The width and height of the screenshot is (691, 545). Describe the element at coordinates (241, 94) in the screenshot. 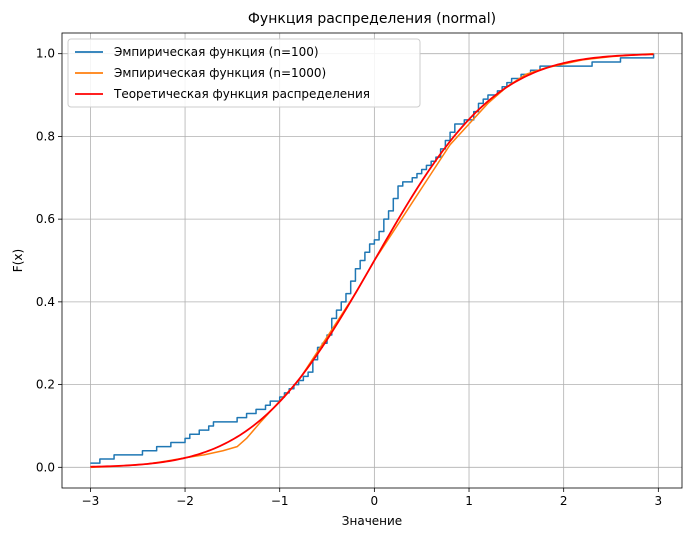

I see `legend-entry: Теоретическая функция распределения` at that location.